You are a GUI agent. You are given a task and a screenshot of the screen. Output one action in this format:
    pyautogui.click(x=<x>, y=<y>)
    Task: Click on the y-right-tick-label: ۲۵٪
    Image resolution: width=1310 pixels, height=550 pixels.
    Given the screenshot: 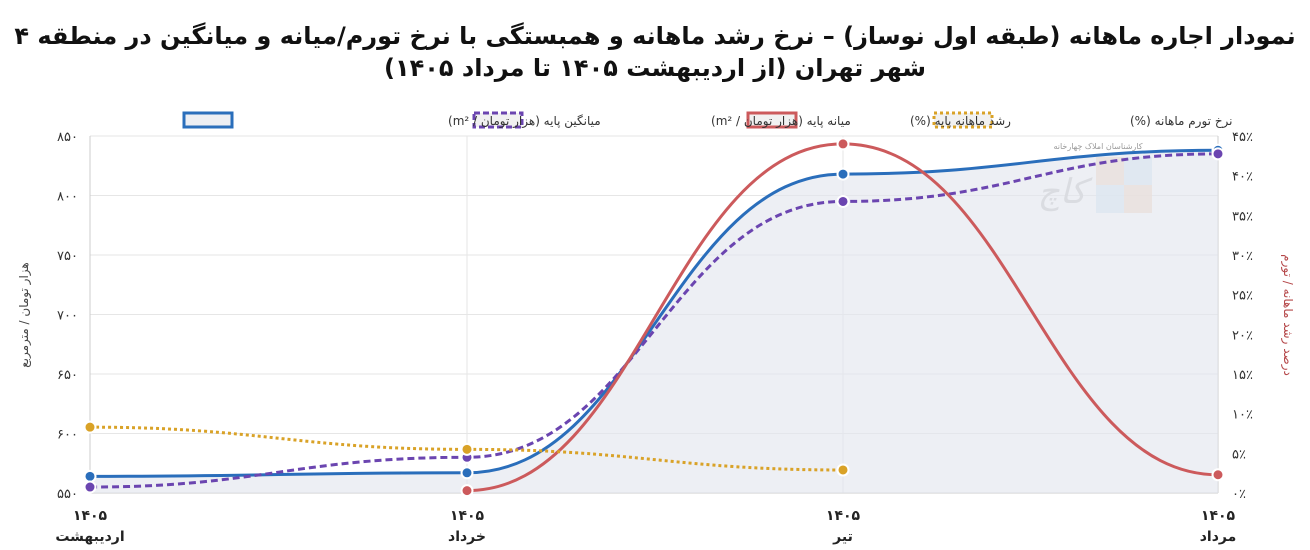 What is the action you would take?
    pyautogui.click(x=1242, y=296)
    